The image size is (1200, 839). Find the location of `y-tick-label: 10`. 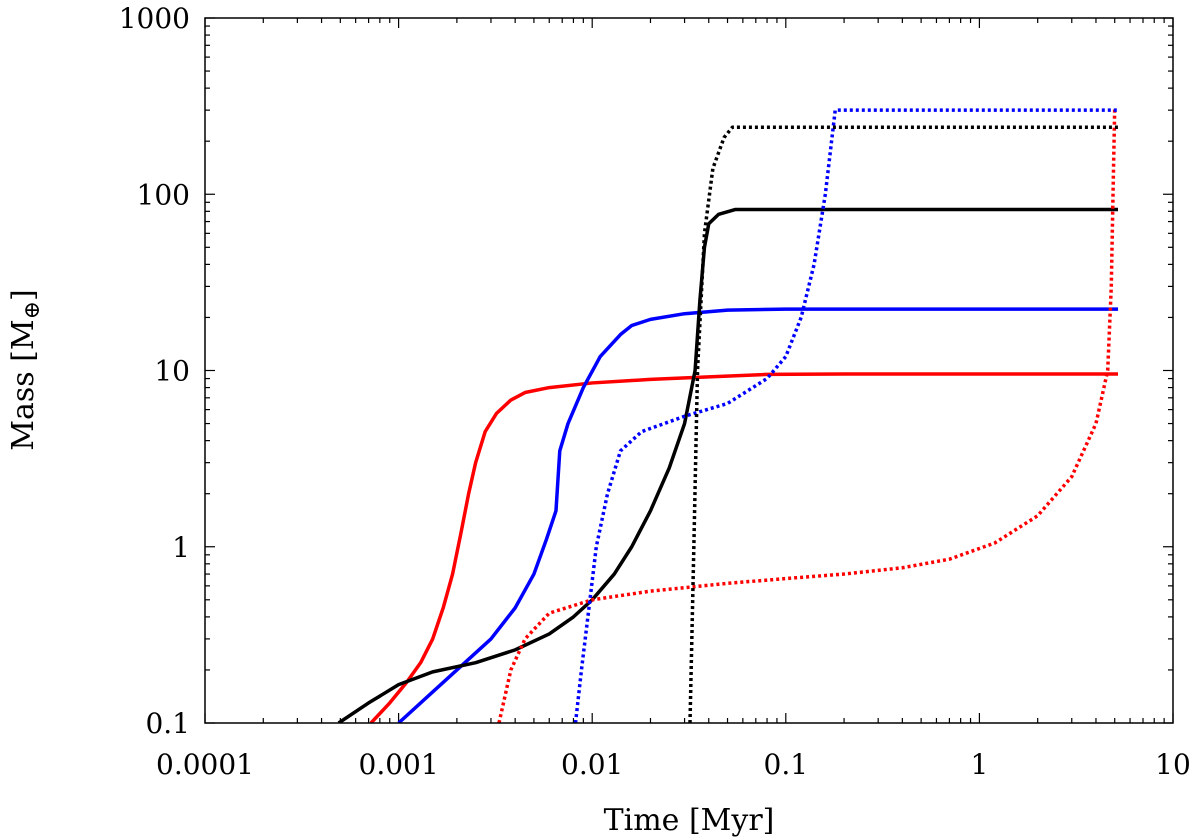

y-tick-label: 10 is located at coordinates (172, 371).